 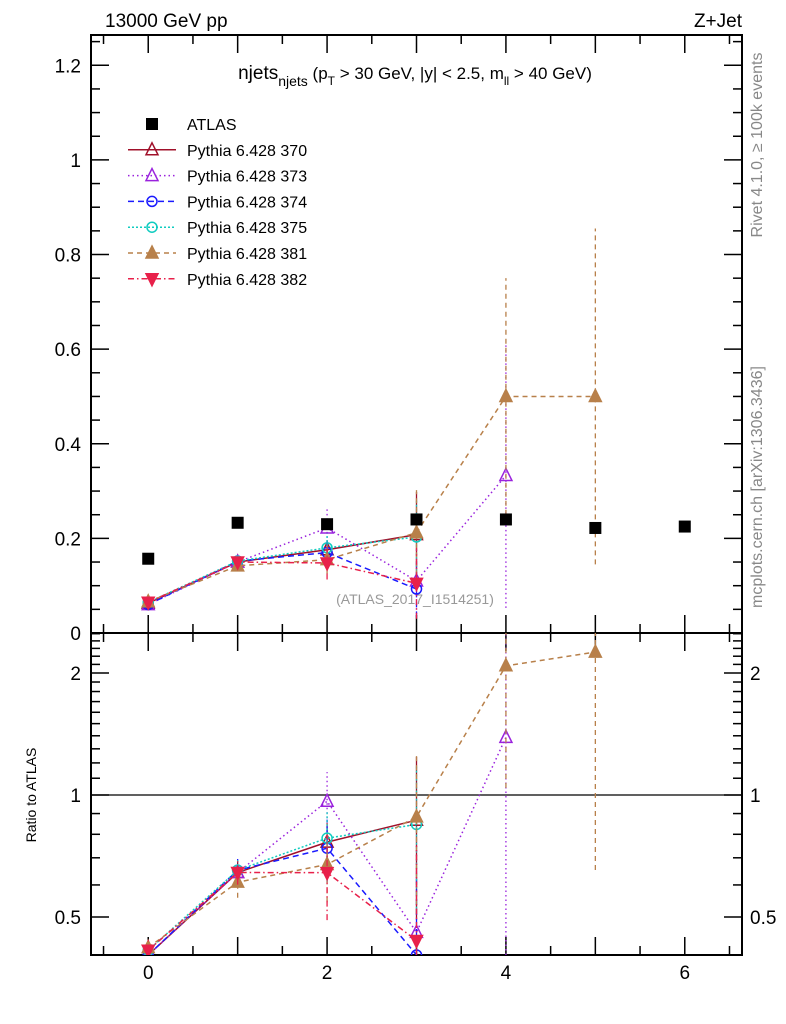 I want to click on legend-entry: Pythia 6.428 373, so click(x=217, y=176).